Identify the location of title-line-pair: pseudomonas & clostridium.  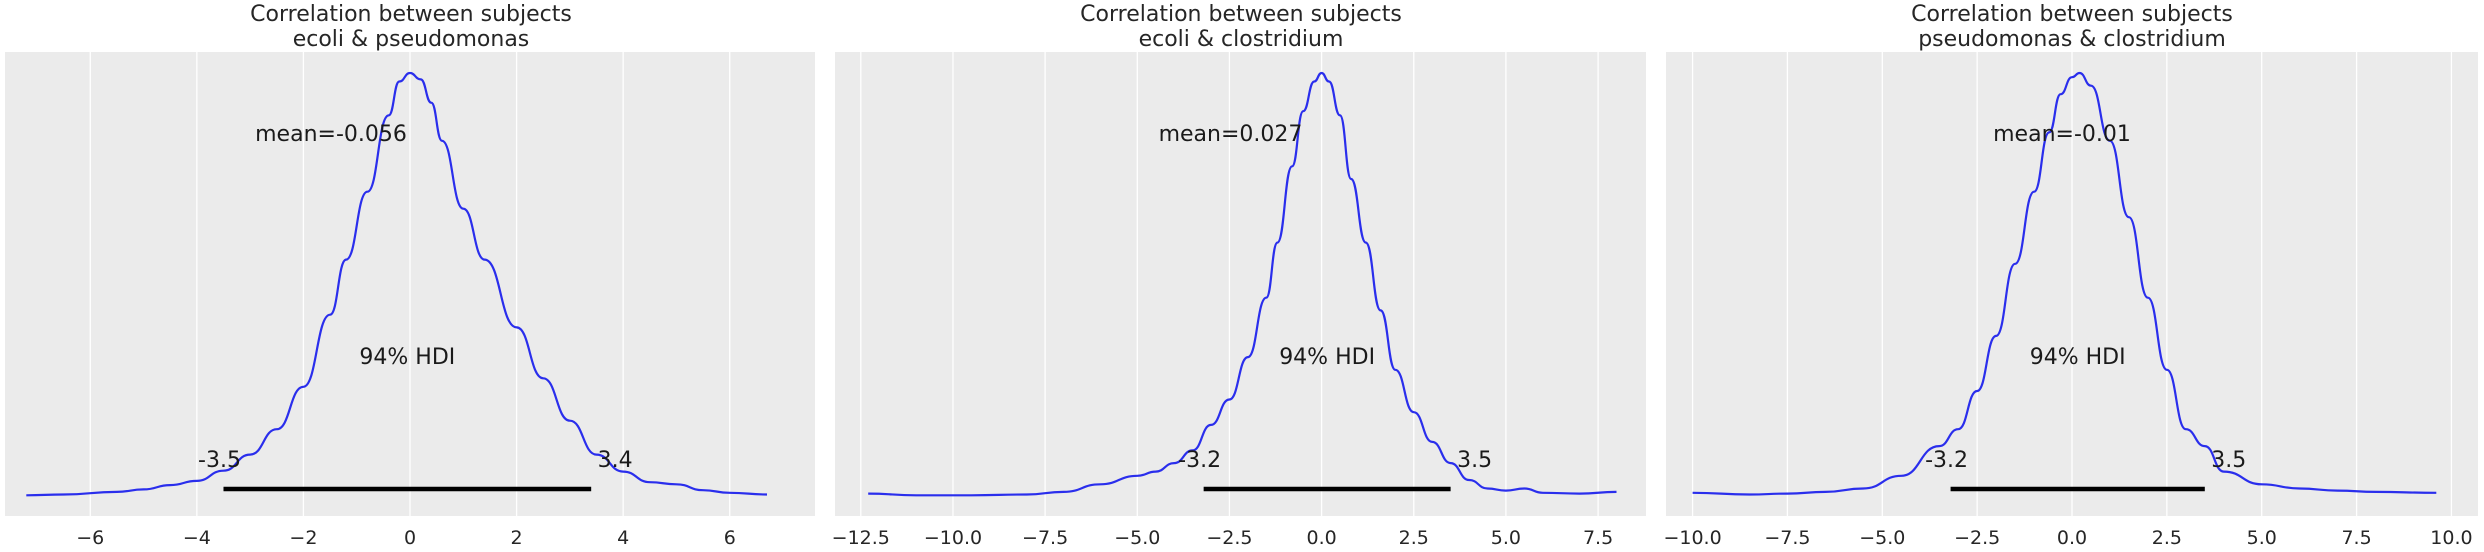
(2072, 39).